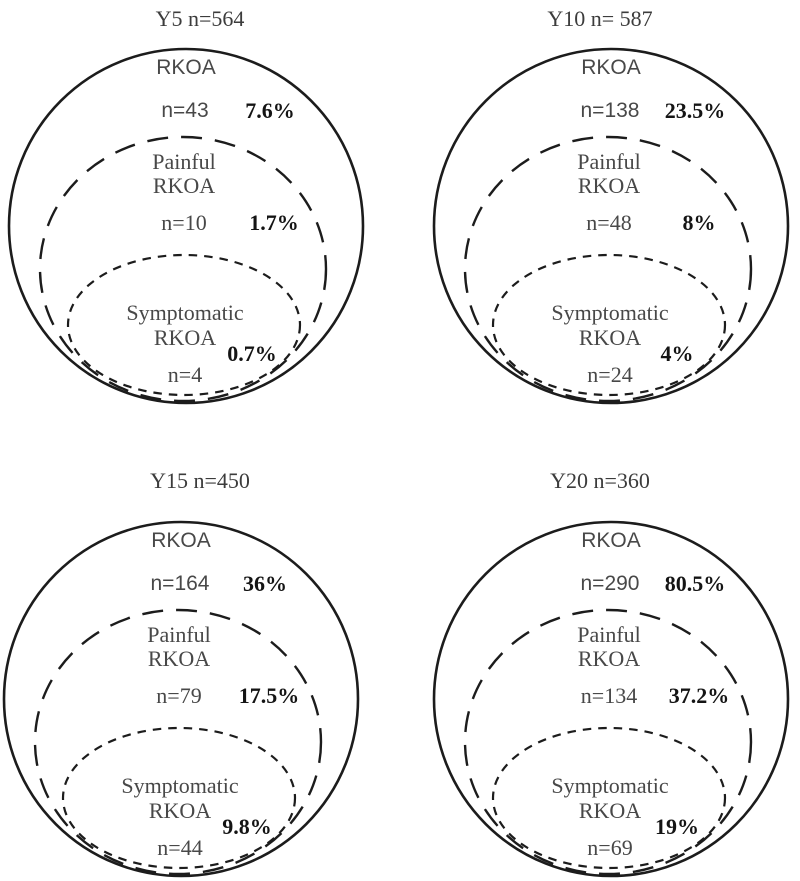 Image resolution: width=800 pixels, height=881 pixels. What do you see at coordinates (600, 18) in the screenshot?
I see `panel-title: Y10 n= 587` at bounding box center [600, 18].